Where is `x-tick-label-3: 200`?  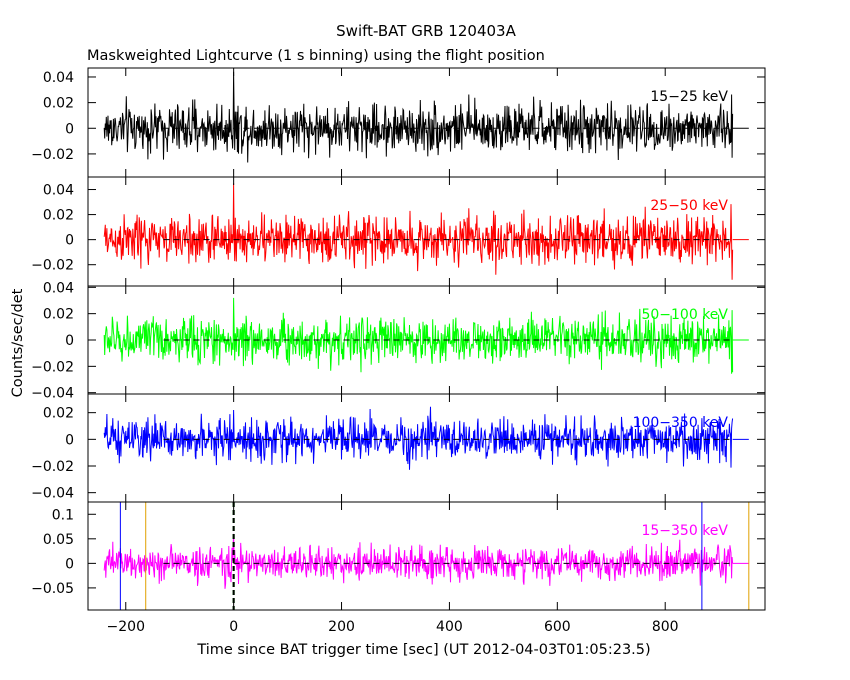
x-tick-label-3: 200 is located at coordinates (341, 627).